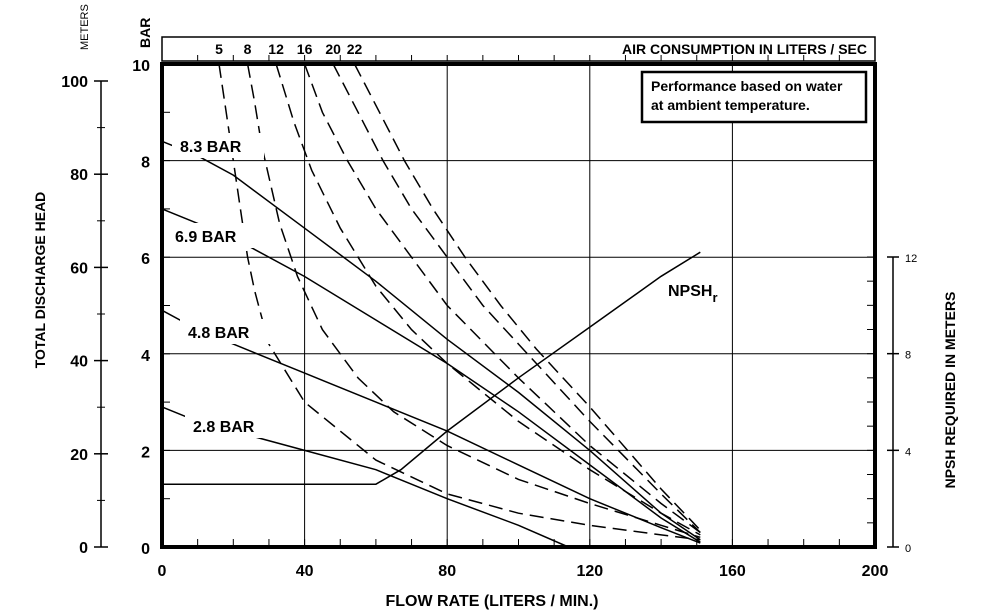  What do you see at coordinates (145, 549) in the screenshot?
I see `bar-tick-label-0: 0` at bounding box center [145, 549].